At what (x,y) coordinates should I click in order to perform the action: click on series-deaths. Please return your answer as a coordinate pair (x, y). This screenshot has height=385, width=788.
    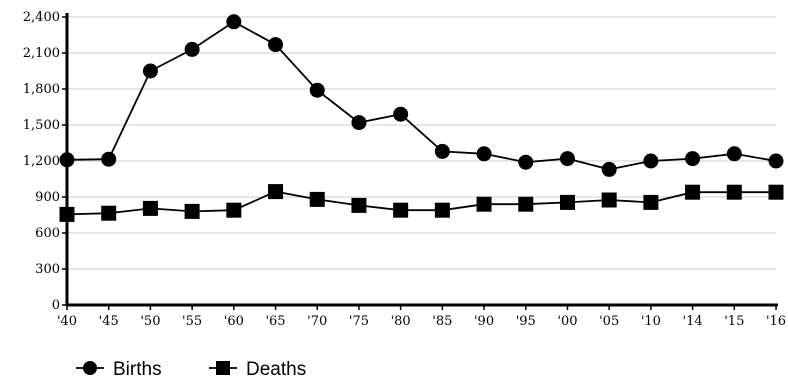
    Looking at the image, I should click on (421, 203).